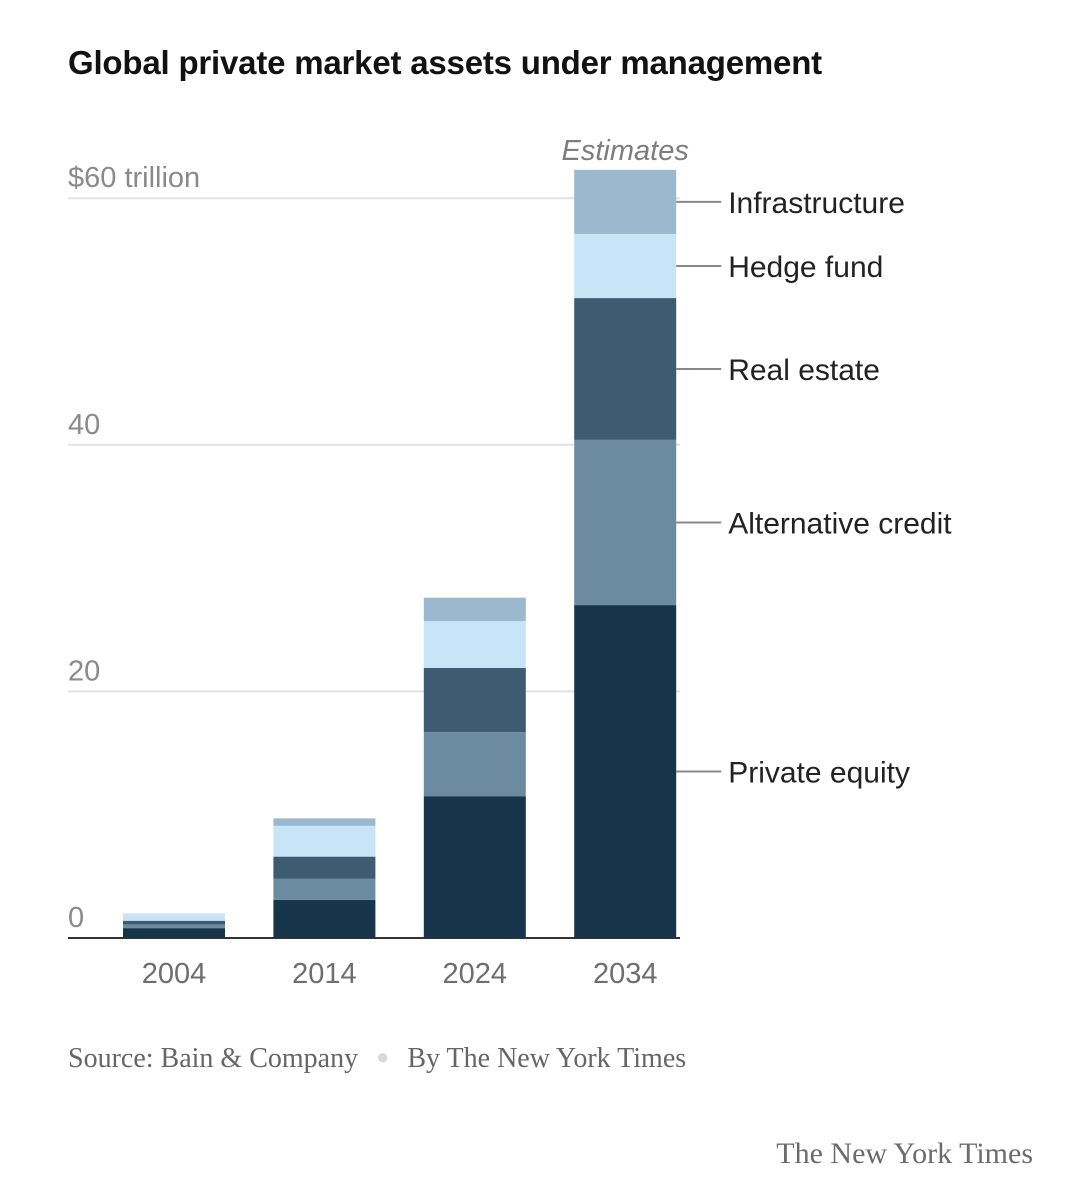 Image resolution: width=1079 pixels, height=1200 pixels. Describe the element at coordinates (904, 1153) in the screenshot. I see `brand-wordmark: The New York Times` at that location.